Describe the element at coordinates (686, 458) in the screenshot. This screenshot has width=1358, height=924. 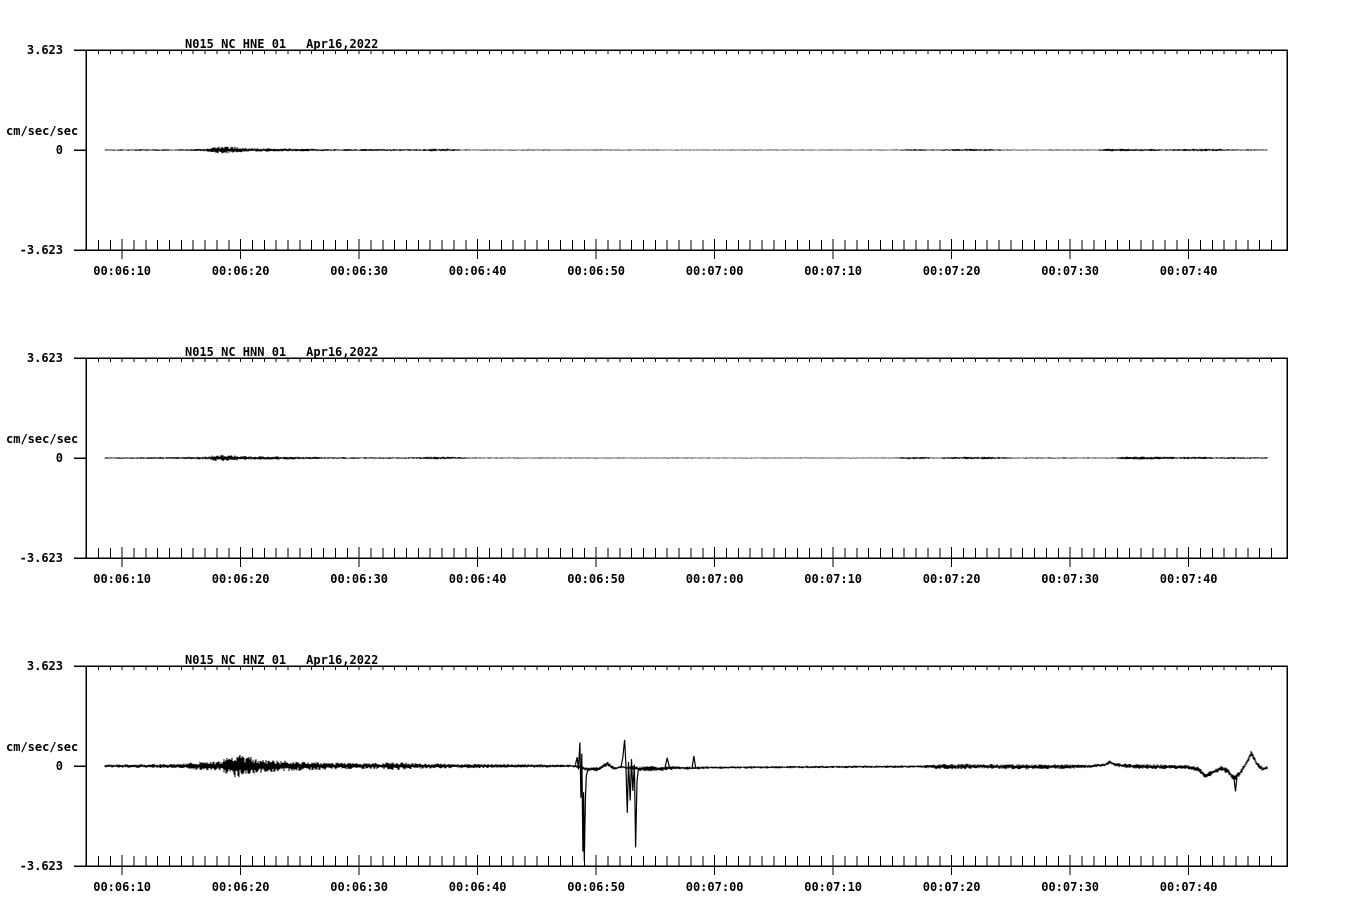
I see `waveform-trace-hnn` at that location.